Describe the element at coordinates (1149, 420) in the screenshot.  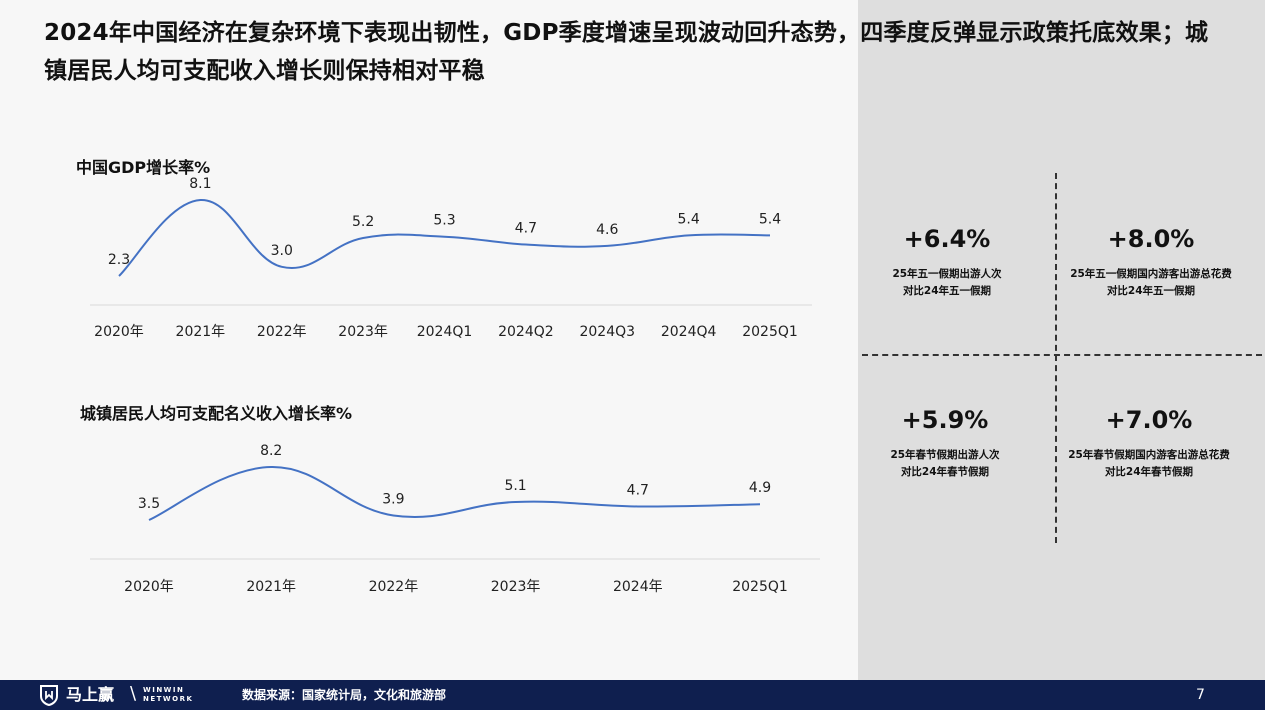
I see `stat-value: +7.0%` at that location.